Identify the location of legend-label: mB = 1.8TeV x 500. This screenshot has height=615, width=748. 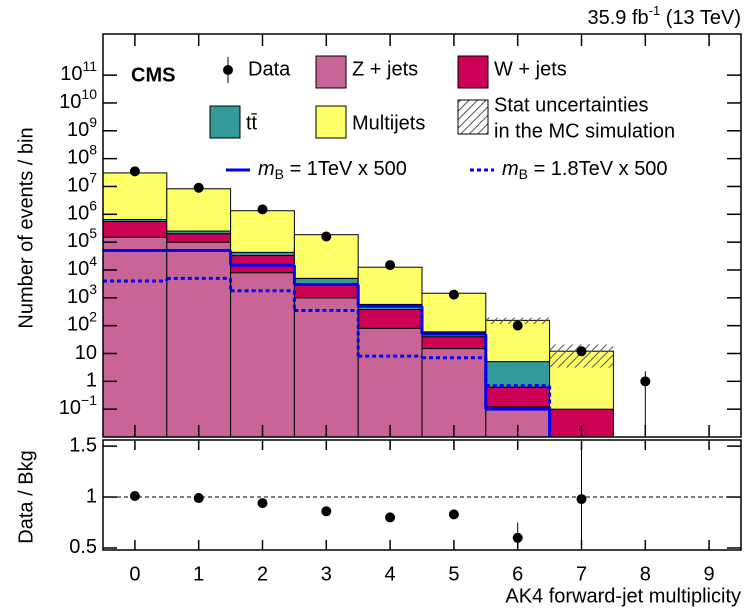
(585, 169).